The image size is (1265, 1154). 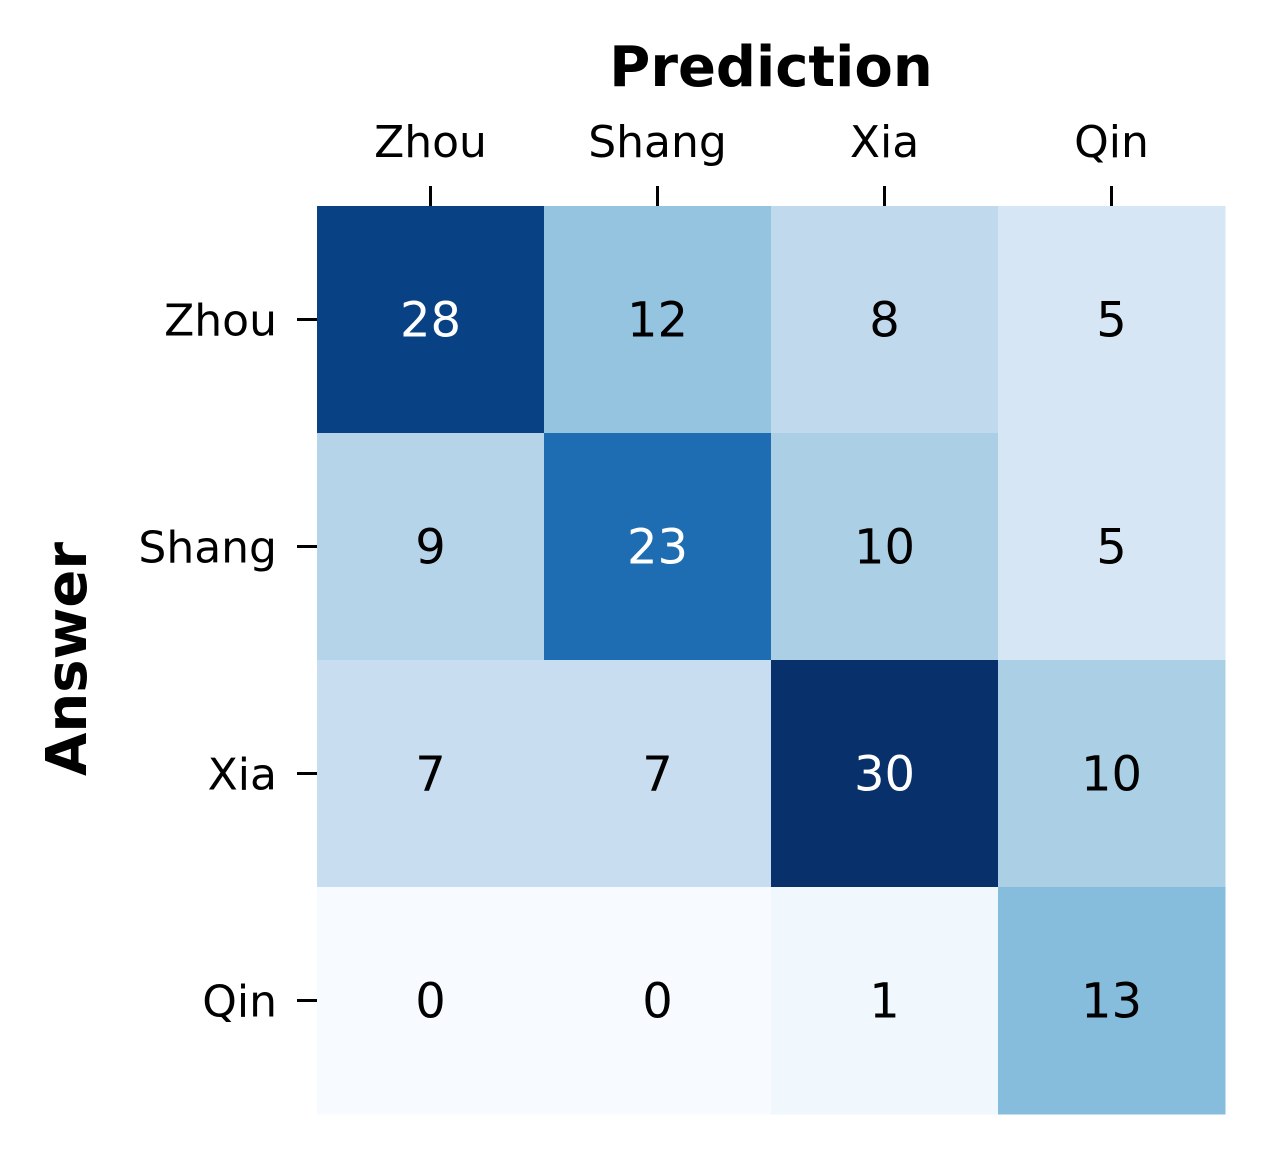 What do you see at coordinates (227, 662) in the screenshot?
I see `y-axis-ticks: Zhou Shang Xia Qin` at bounding box center [227, 662].